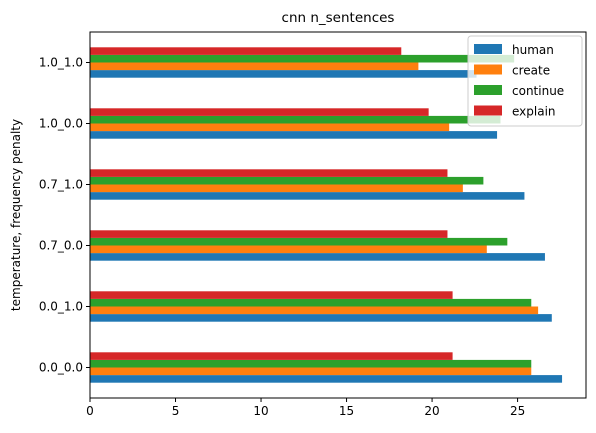 The height and width of the screenshot is (433, 596). I want to click on bar-human-0.7_0.0, so click(317, 257).